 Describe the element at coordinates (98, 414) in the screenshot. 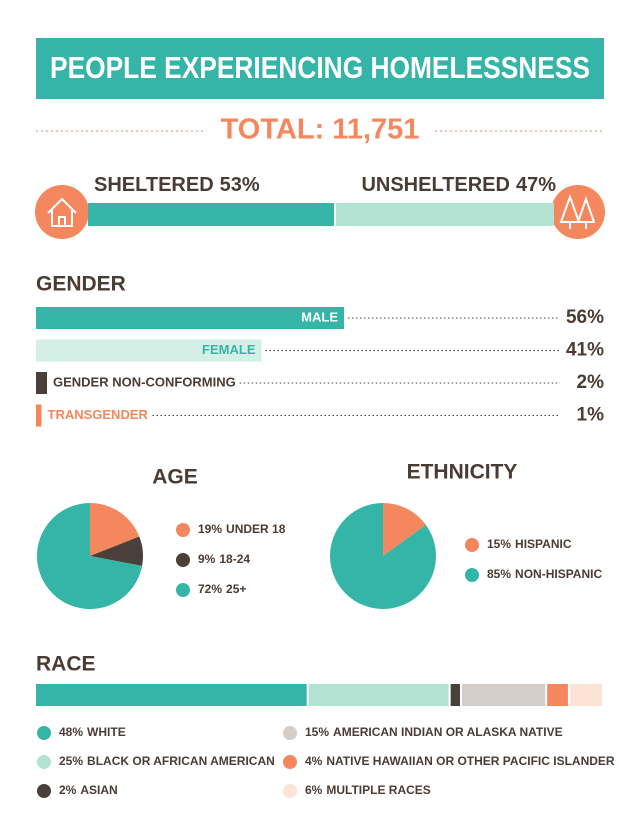

I see `category-label: TRANSGENDER` at that location.